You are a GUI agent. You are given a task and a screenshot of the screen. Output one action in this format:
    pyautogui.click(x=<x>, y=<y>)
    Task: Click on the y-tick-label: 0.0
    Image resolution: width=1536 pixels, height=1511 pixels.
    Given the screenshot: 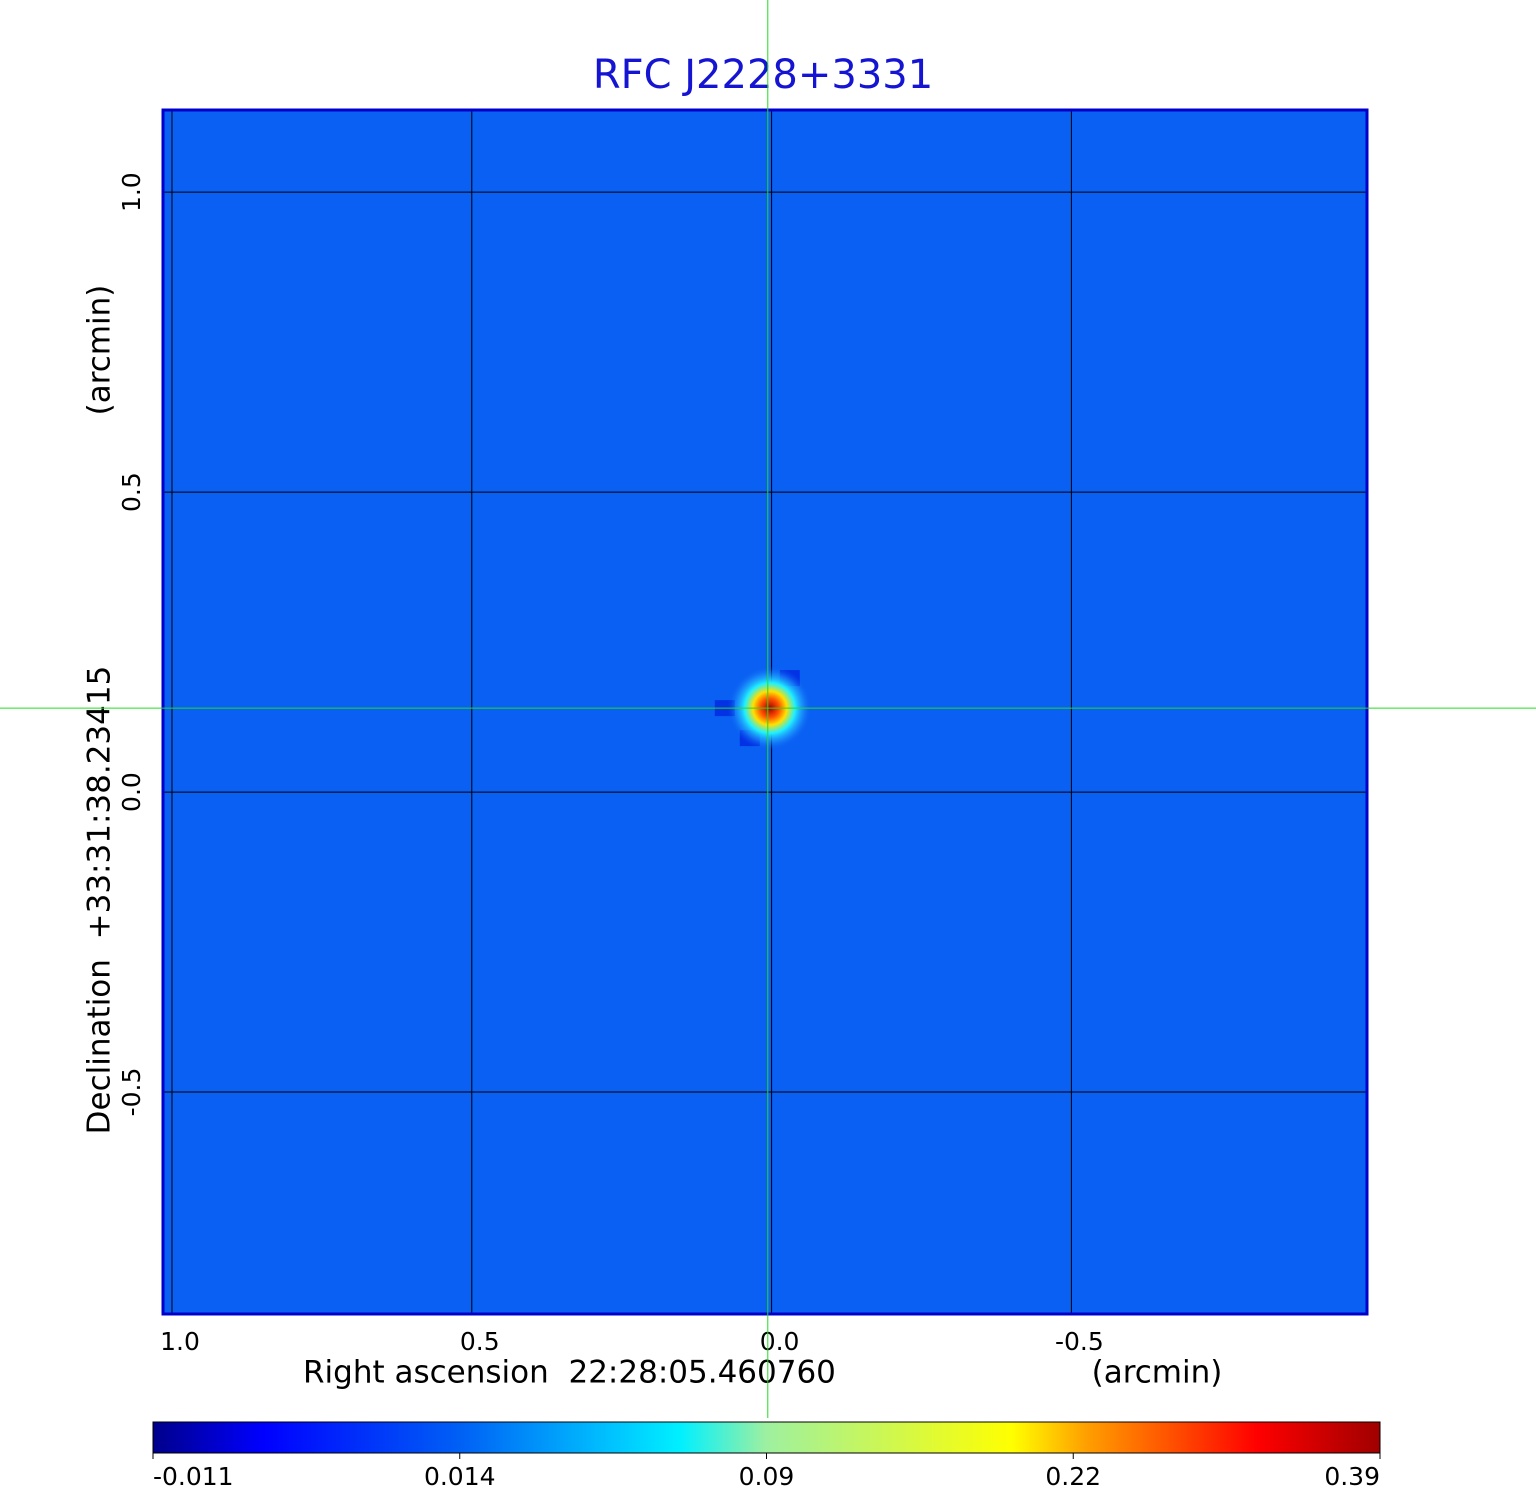 What is the action you would take?
    pyautogui.click(x=131, y=792)
    